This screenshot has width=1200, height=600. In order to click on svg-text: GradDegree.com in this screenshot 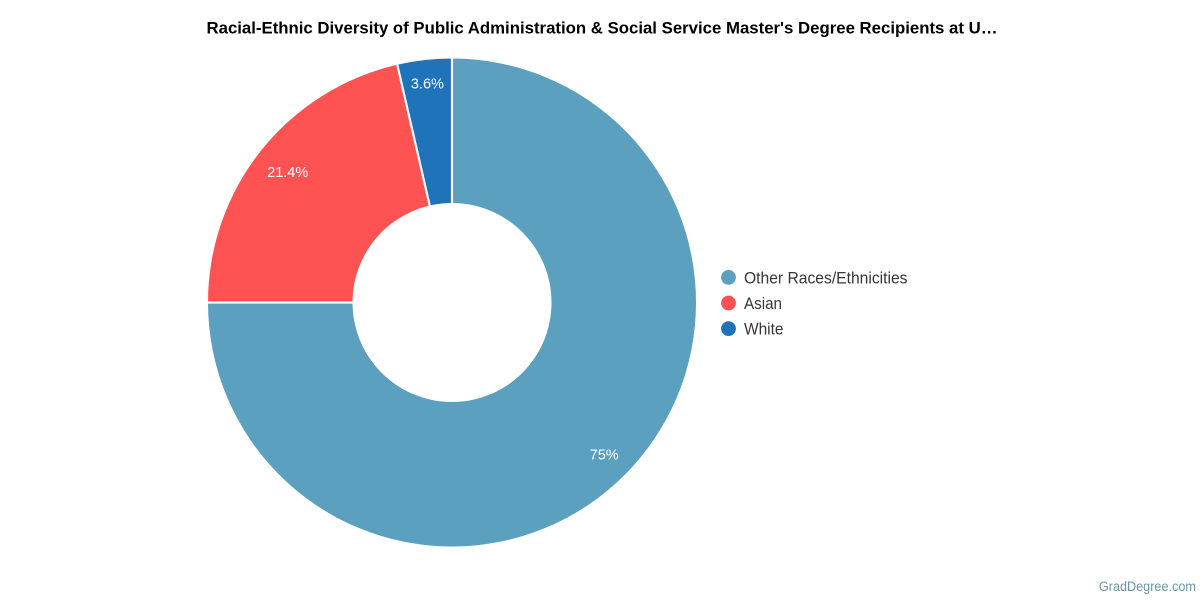, I will do `click(1147, 586)`.